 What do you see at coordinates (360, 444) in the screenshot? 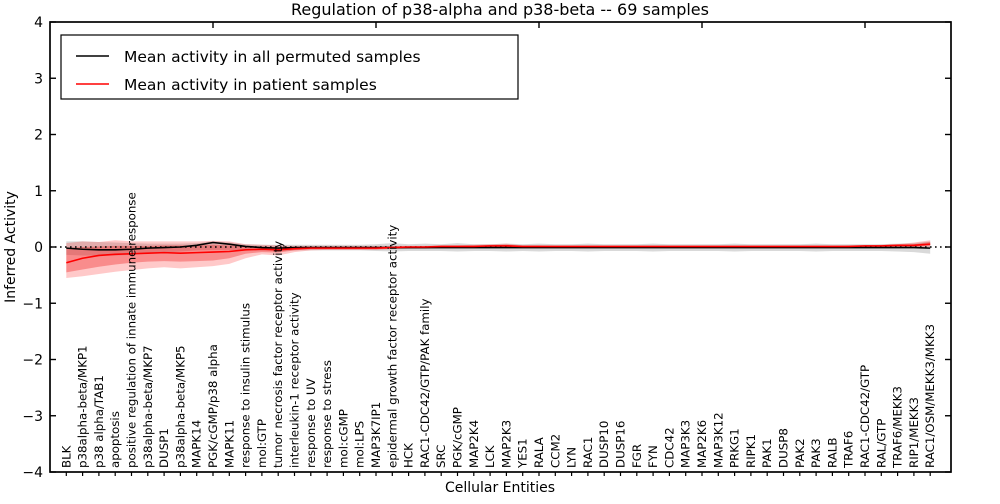
I see `x-category-label: mol:LPS` at bounding box center [360, 444].